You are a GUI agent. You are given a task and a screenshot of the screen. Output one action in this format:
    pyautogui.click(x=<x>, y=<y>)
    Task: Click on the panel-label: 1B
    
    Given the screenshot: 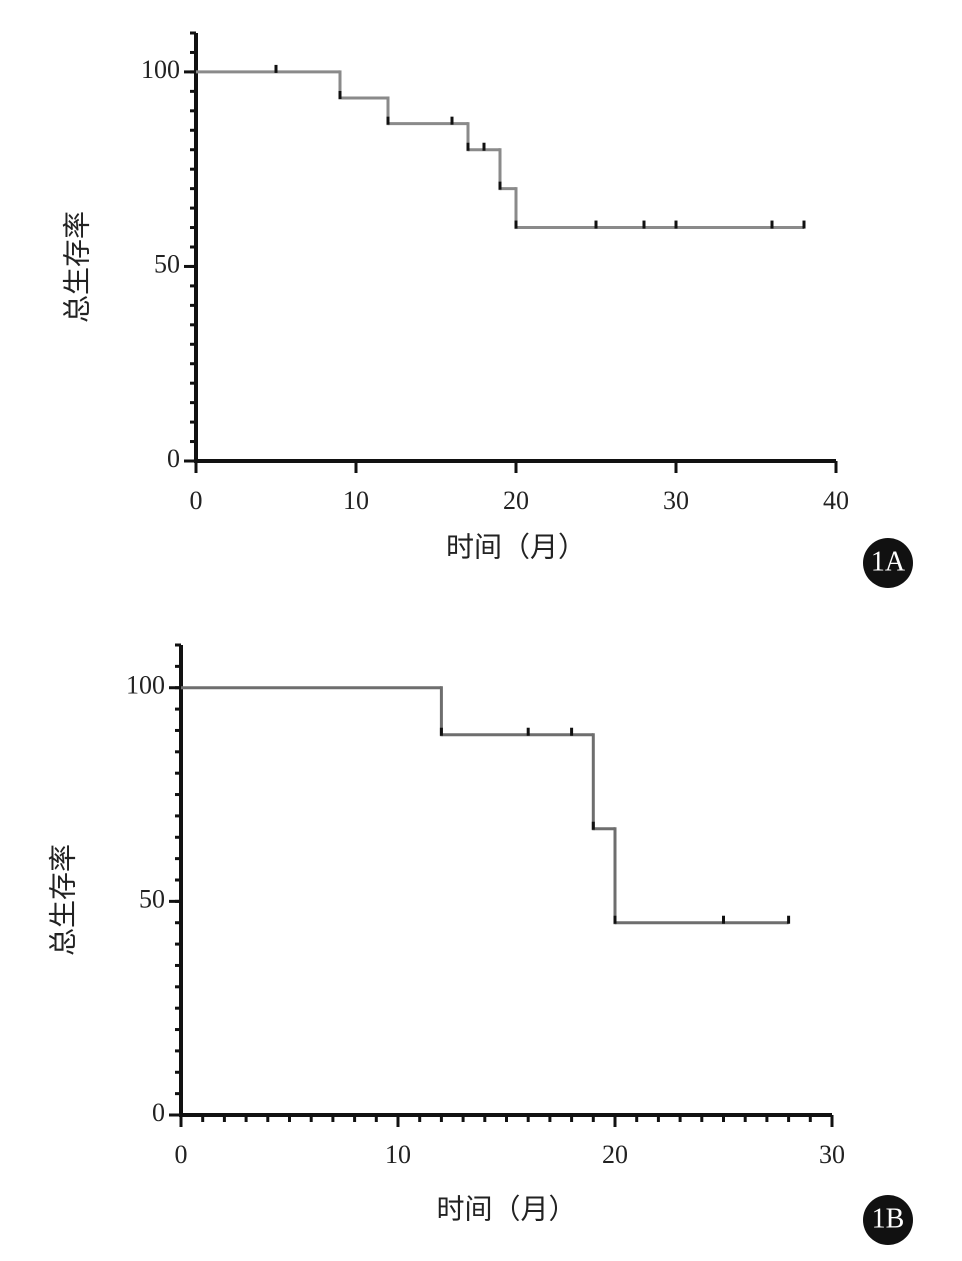 What is the action you would take?
    pyautogui.click(x=888, y=1218)
    